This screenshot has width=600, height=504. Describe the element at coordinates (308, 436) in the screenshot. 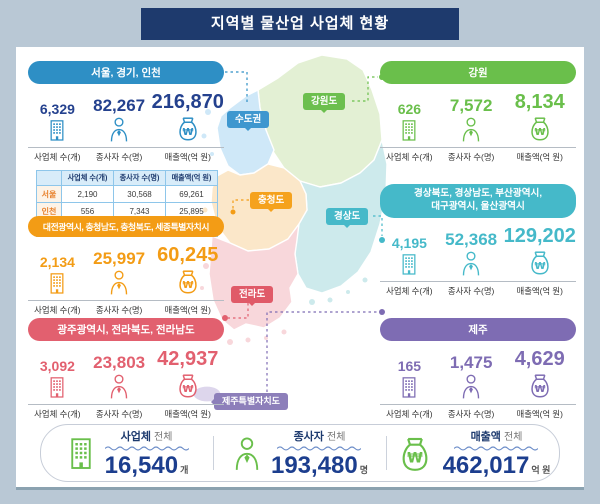

I see `total-workers-label: 종사자` at that location.